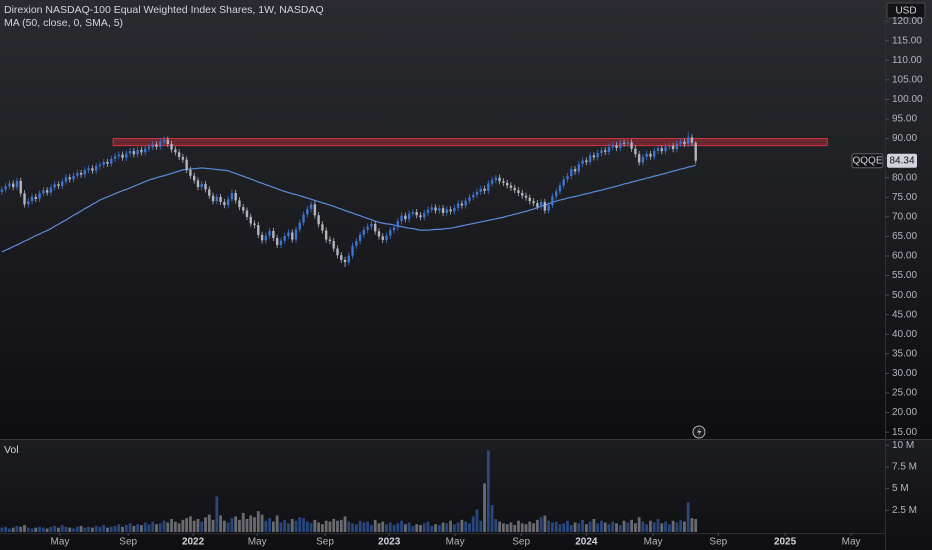 This screenshot has height=550, width=932. Describe the element at coordinates (902, 160) in the screenshot. I see `last-price-box` at that location.